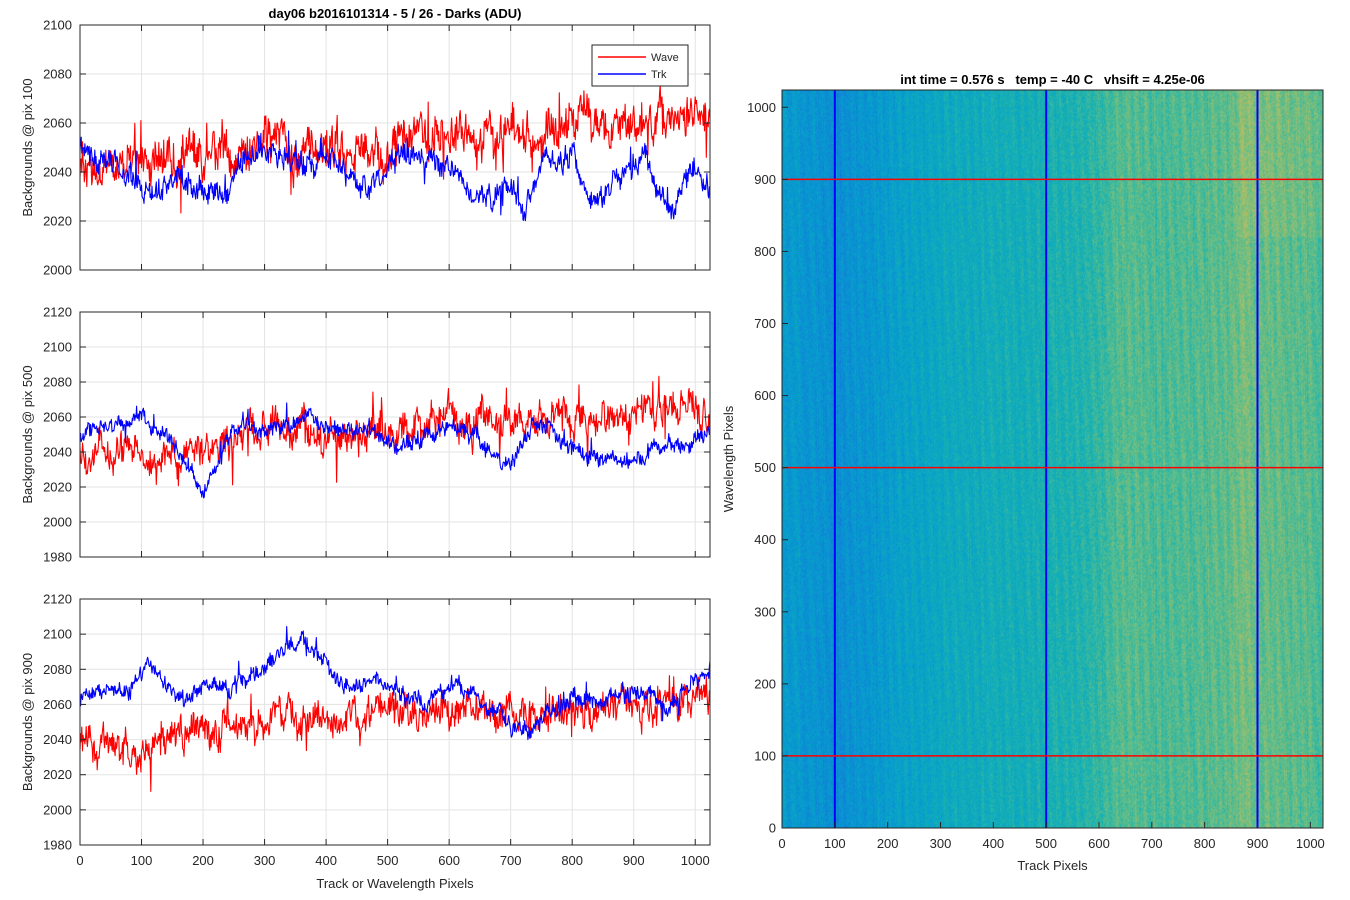 The image size is (1350, 900). I want to click on xticks-image: 0 100 200 300 400 500 600 700 800 900 1000, so click(1051, 836).